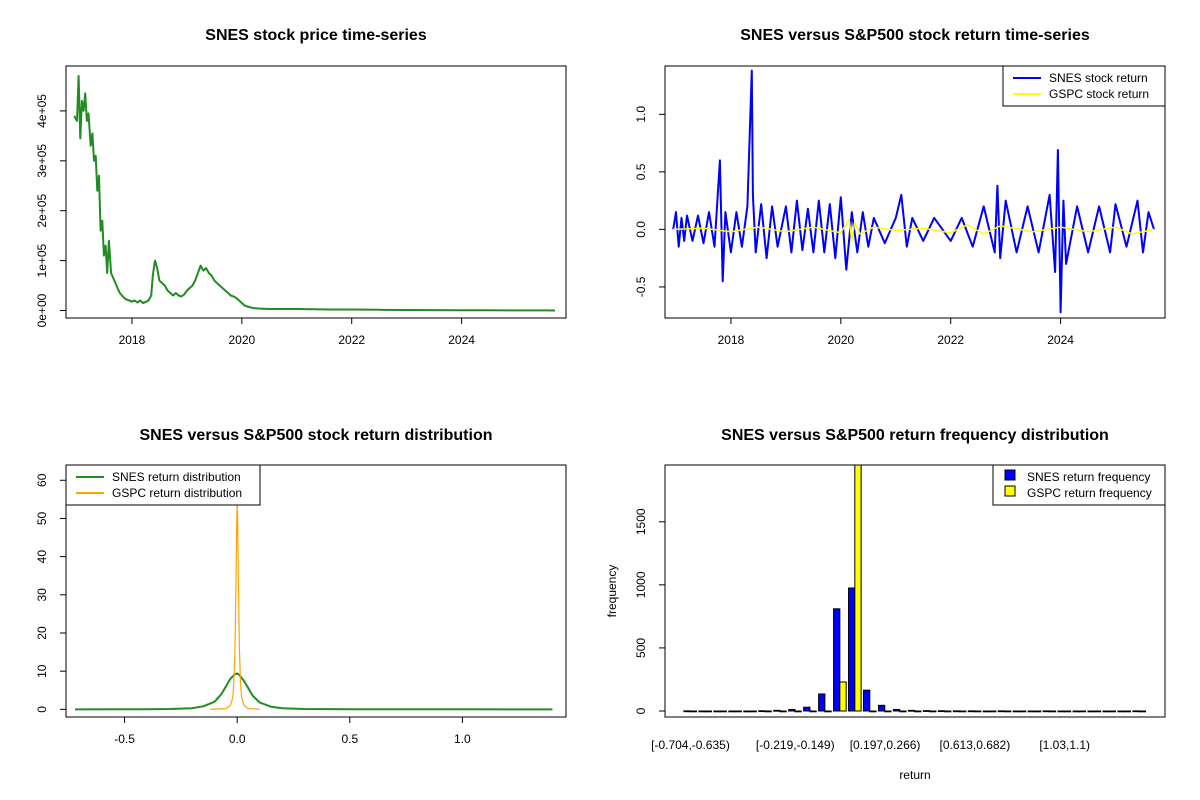  Describe the element at coordinates (241, 340) in the screenshot. I see `x-tick-label: 2020` at that location.